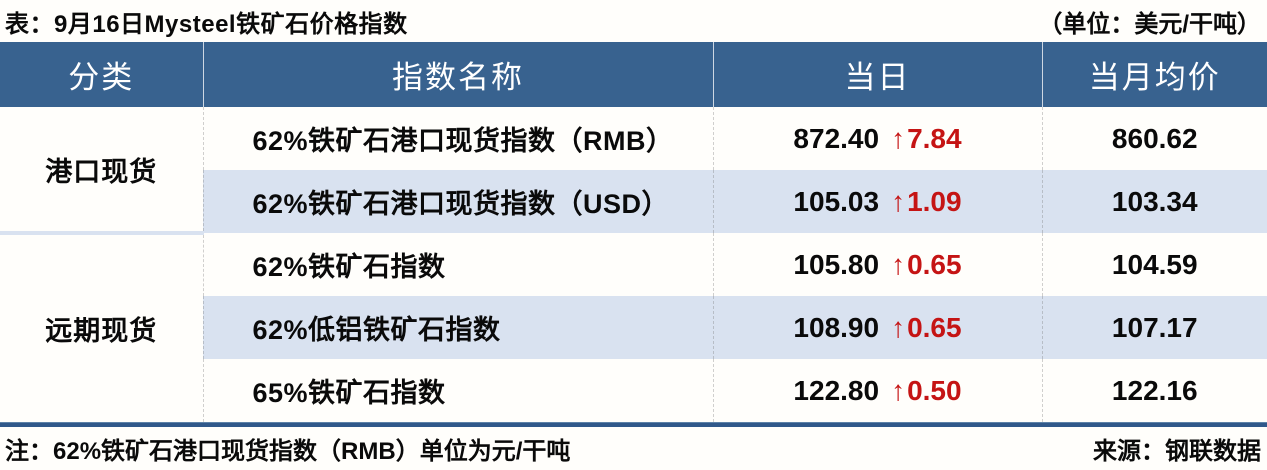 The height and width of the screenshot is (470, 1267). I want to click on today-cell: 122.80 ↑0.50, so click(878, 390).